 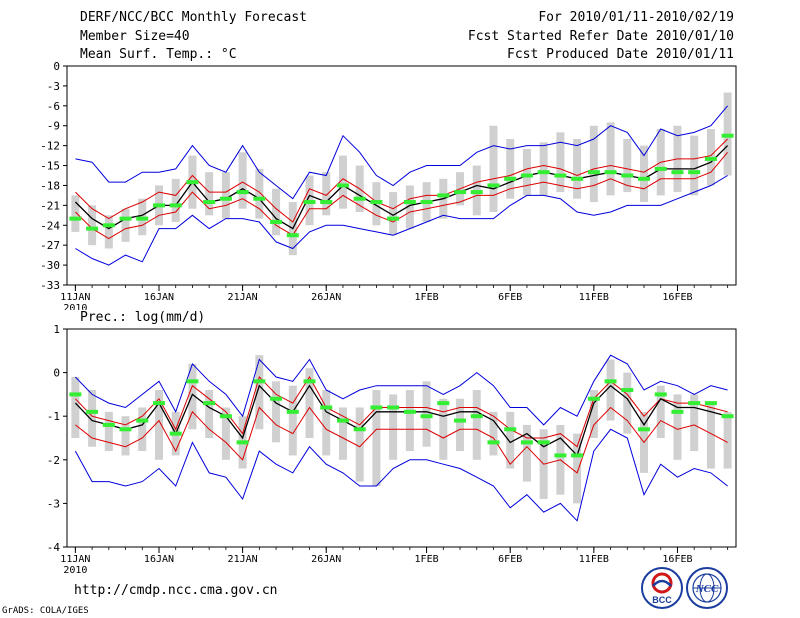 What do you see at coordinates (620, 54) in the screenshot?
I see `fcst-produced-label: Fcst Produced Date 2010/01/11` at bounding box center [620, 54].